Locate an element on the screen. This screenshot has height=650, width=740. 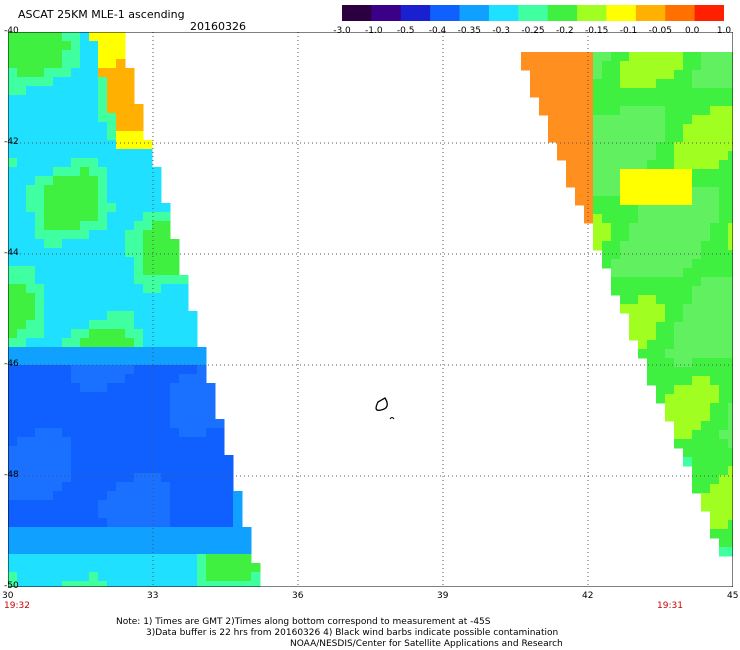
colorbar-tick-label: -0.05 is located at coordinates (660, 31).